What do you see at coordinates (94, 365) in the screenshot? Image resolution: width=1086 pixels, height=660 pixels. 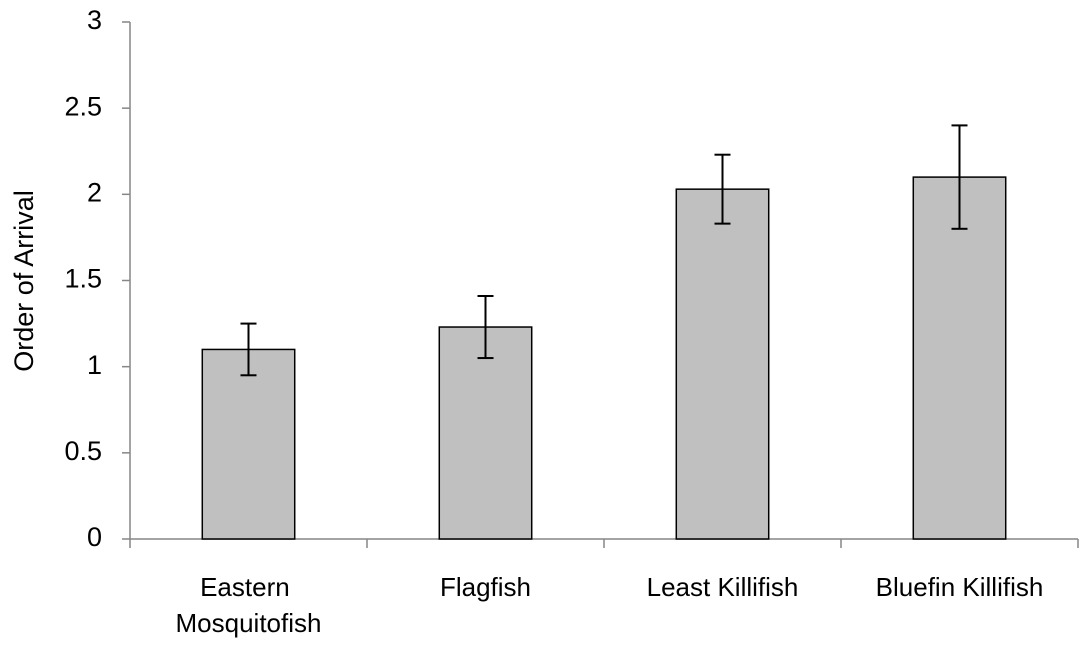 I see `y-tick-label: 1` at bounding box center [94, 365].